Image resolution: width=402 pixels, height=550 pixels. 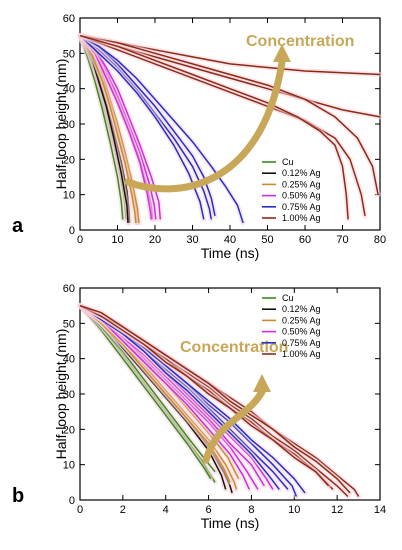 I want to click on panel-b-y-tick-label: 40, so click(x=69, y=360).